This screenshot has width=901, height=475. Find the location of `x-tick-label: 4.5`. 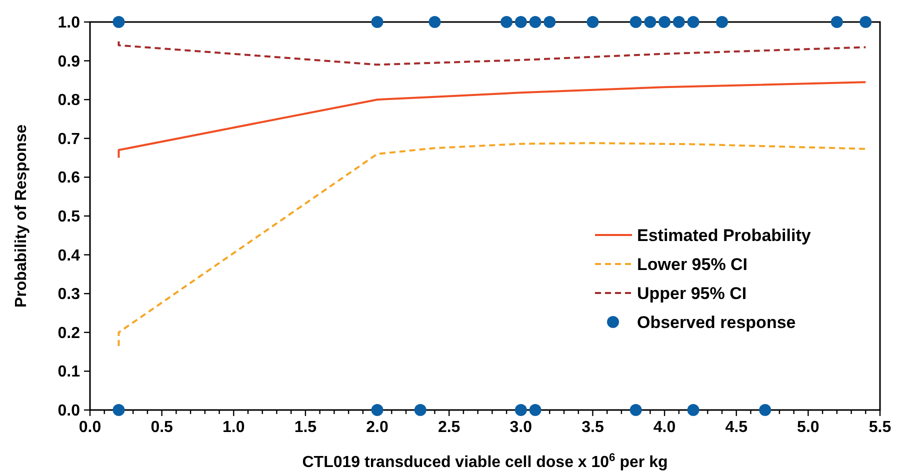

x-tick-label: 4.5 is located at coordinates (736, 427).